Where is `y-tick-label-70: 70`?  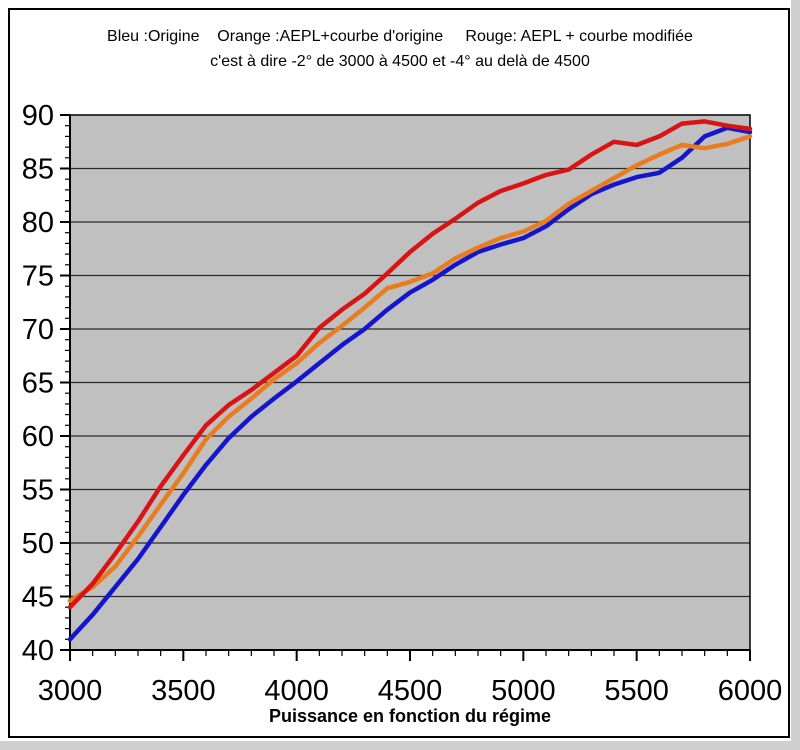 y-tick-label-70: 70 is located at coordinates (38, 330).